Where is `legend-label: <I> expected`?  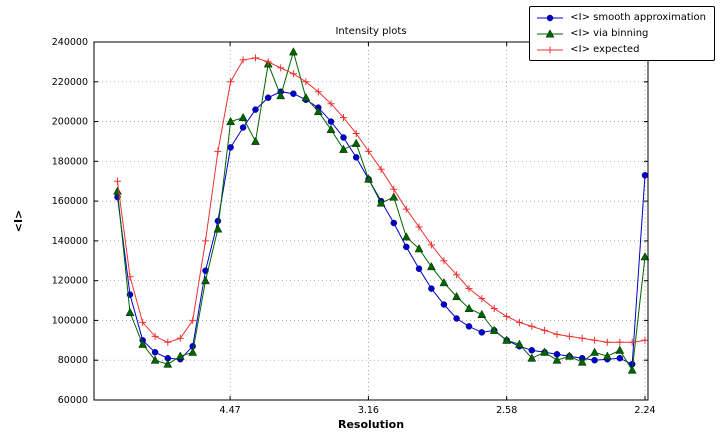
legend-label: <I> expected is located at coordinates (605, 49).